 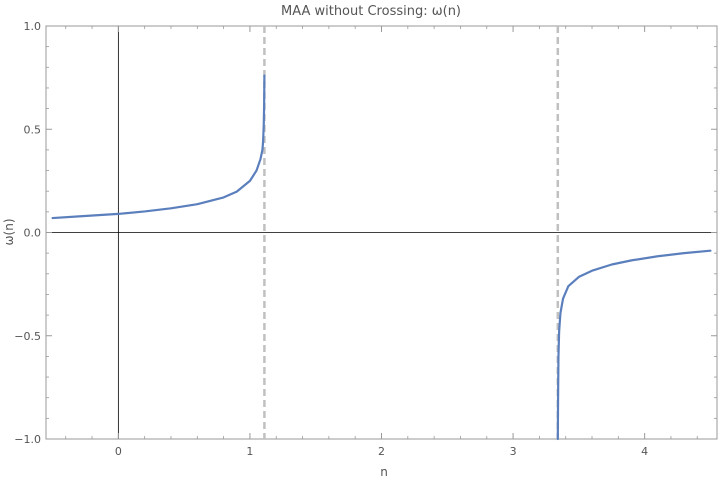 I want to click on y-tick-label: 0.5, so click(x=33, y=129).